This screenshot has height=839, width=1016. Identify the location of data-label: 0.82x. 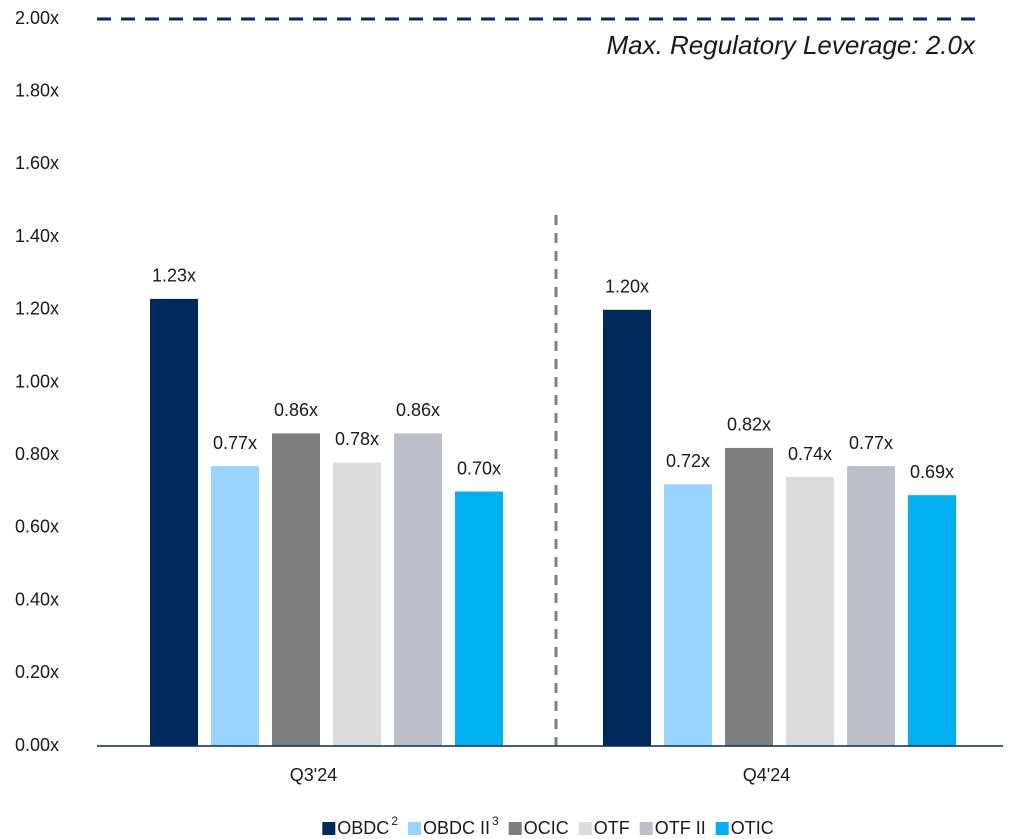
(749, 425).